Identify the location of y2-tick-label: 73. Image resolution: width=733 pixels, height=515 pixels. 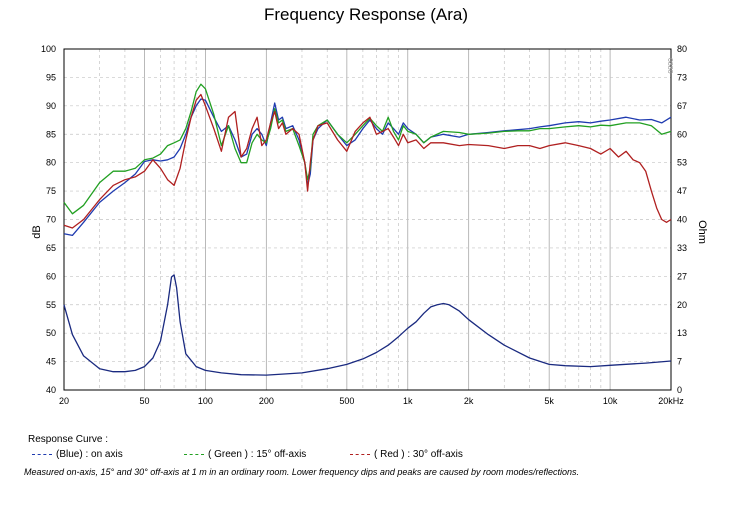
(682, 77).